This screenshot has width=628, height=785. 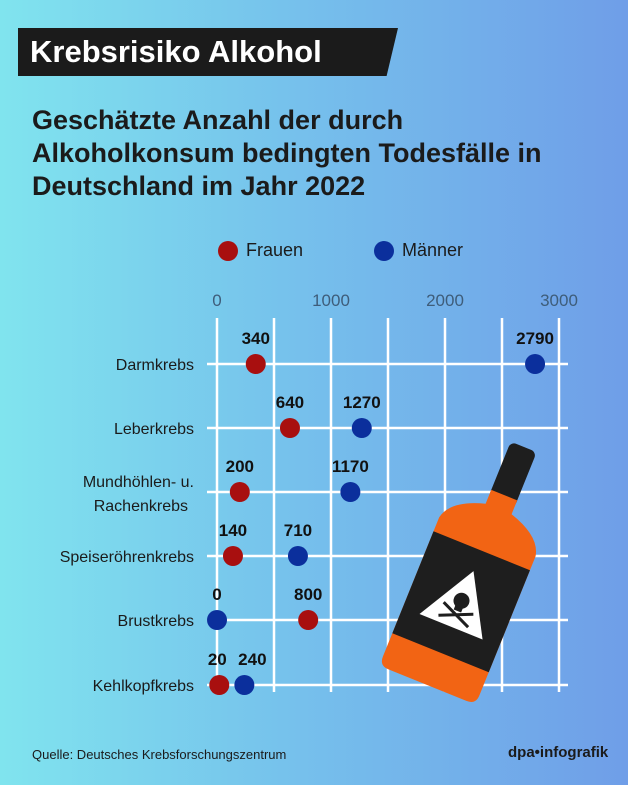 I want to click on category-label: Leberkrebs, so click(x=154, y=429).